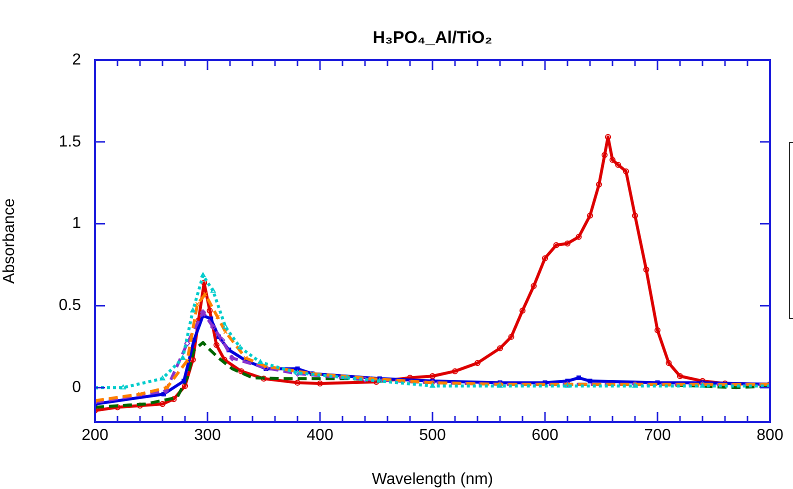  I want to click on chart-title: H₃PO₄_Al/TiO₂, so click(433, 38).